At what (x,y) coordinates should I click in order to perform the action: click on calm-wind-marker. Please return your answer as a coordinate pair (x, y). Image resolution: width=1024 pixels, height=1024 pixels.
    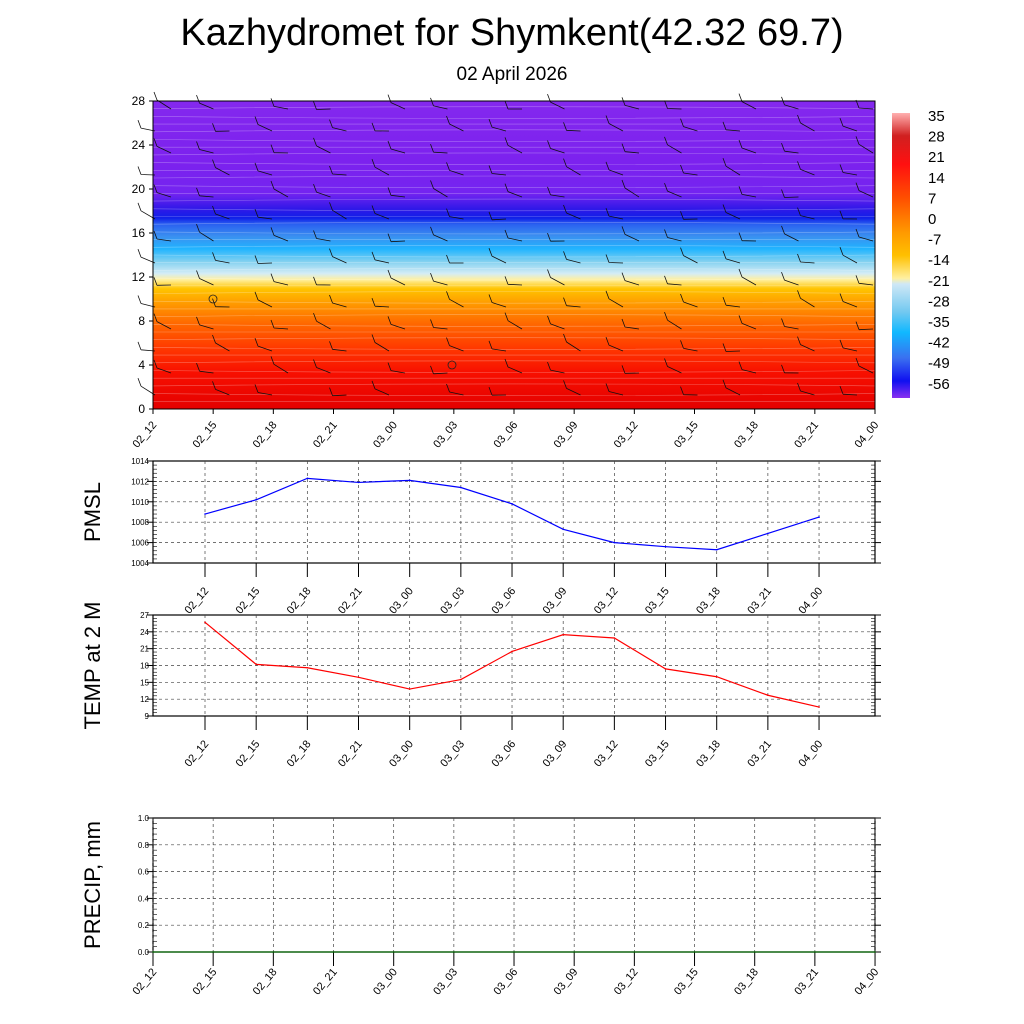
    Looking at the image, I should click on (213, 299).